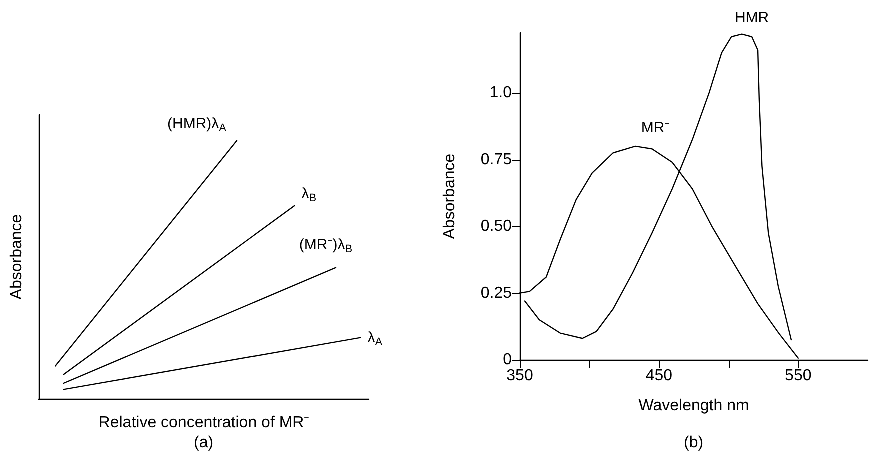 Image resolution: width=870 pixels, height=459 pixels. Describe the element at coordinates (659, 376) in the screenshot. I see `x-tick-label: 450` at that location.